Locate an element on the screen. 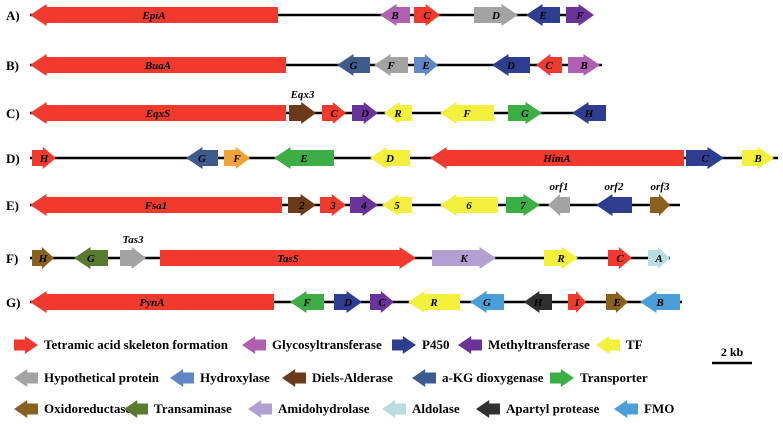 This screenshot has width=783, height=424. row-label: A) is located at coordinates (13, 15).